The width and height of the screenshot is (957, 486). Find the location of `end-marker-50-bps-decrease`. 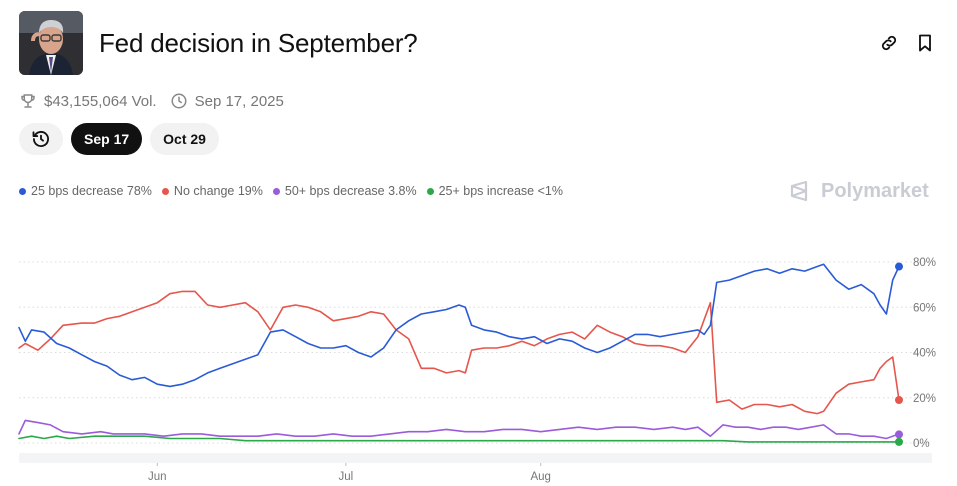

end-marker-50-bps-decrease is located at coordinates (899, 434).